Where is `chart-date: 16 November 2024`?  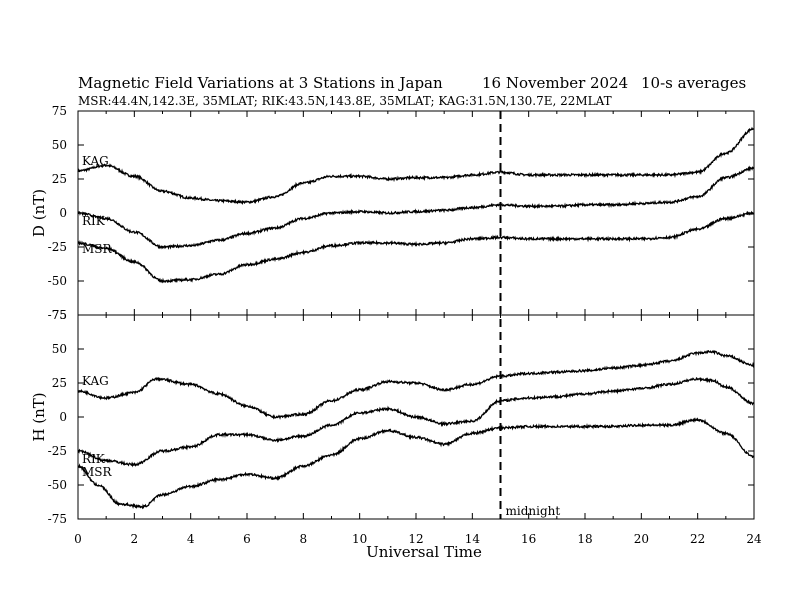
chart-date: 16 November 2024 is located at coordinates (555, 83).